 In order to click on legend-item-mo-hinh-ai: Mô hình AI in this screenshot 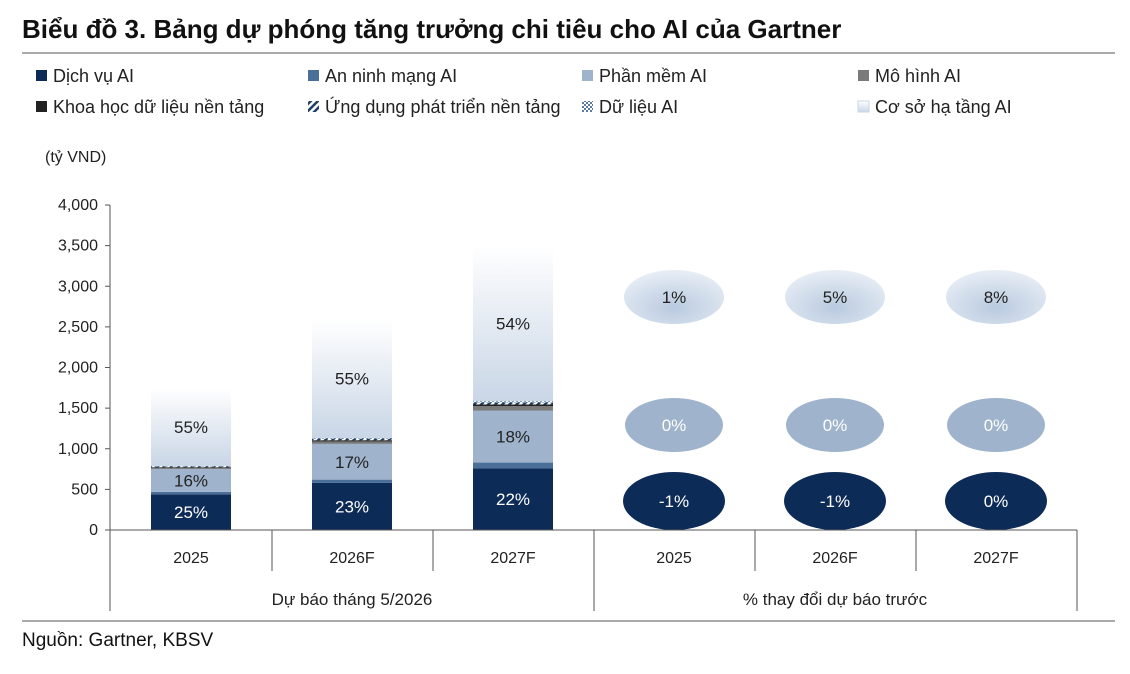, I will do `click(909, 76)`.